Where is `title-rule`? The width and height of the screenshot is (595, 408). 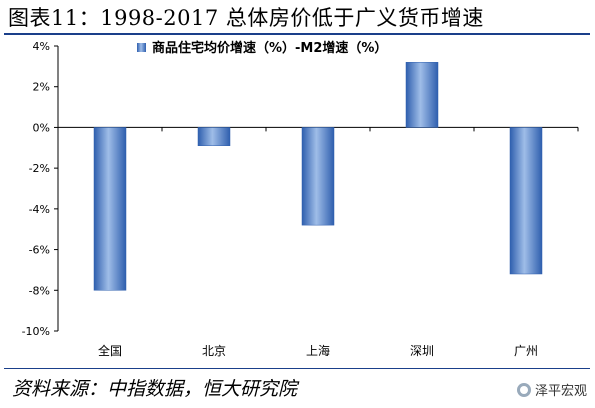
title-rule is located at coordinates (297, 34).